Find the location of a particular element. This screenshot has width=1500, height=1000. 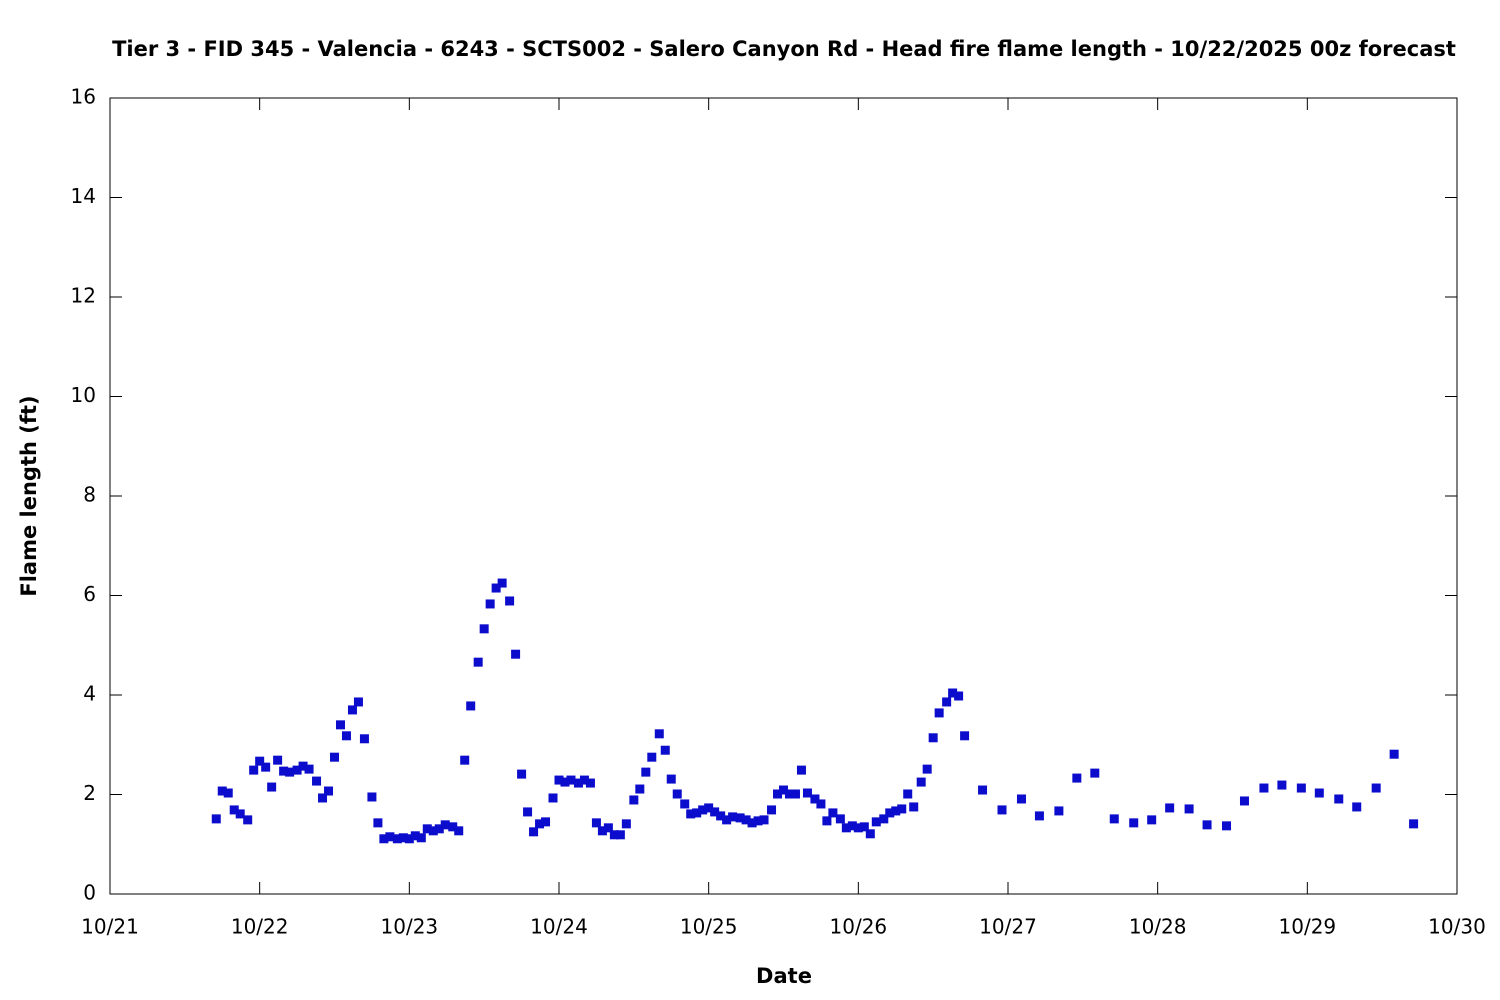

x-tick-label: 10/30 is located at coordinates (1457, 927).